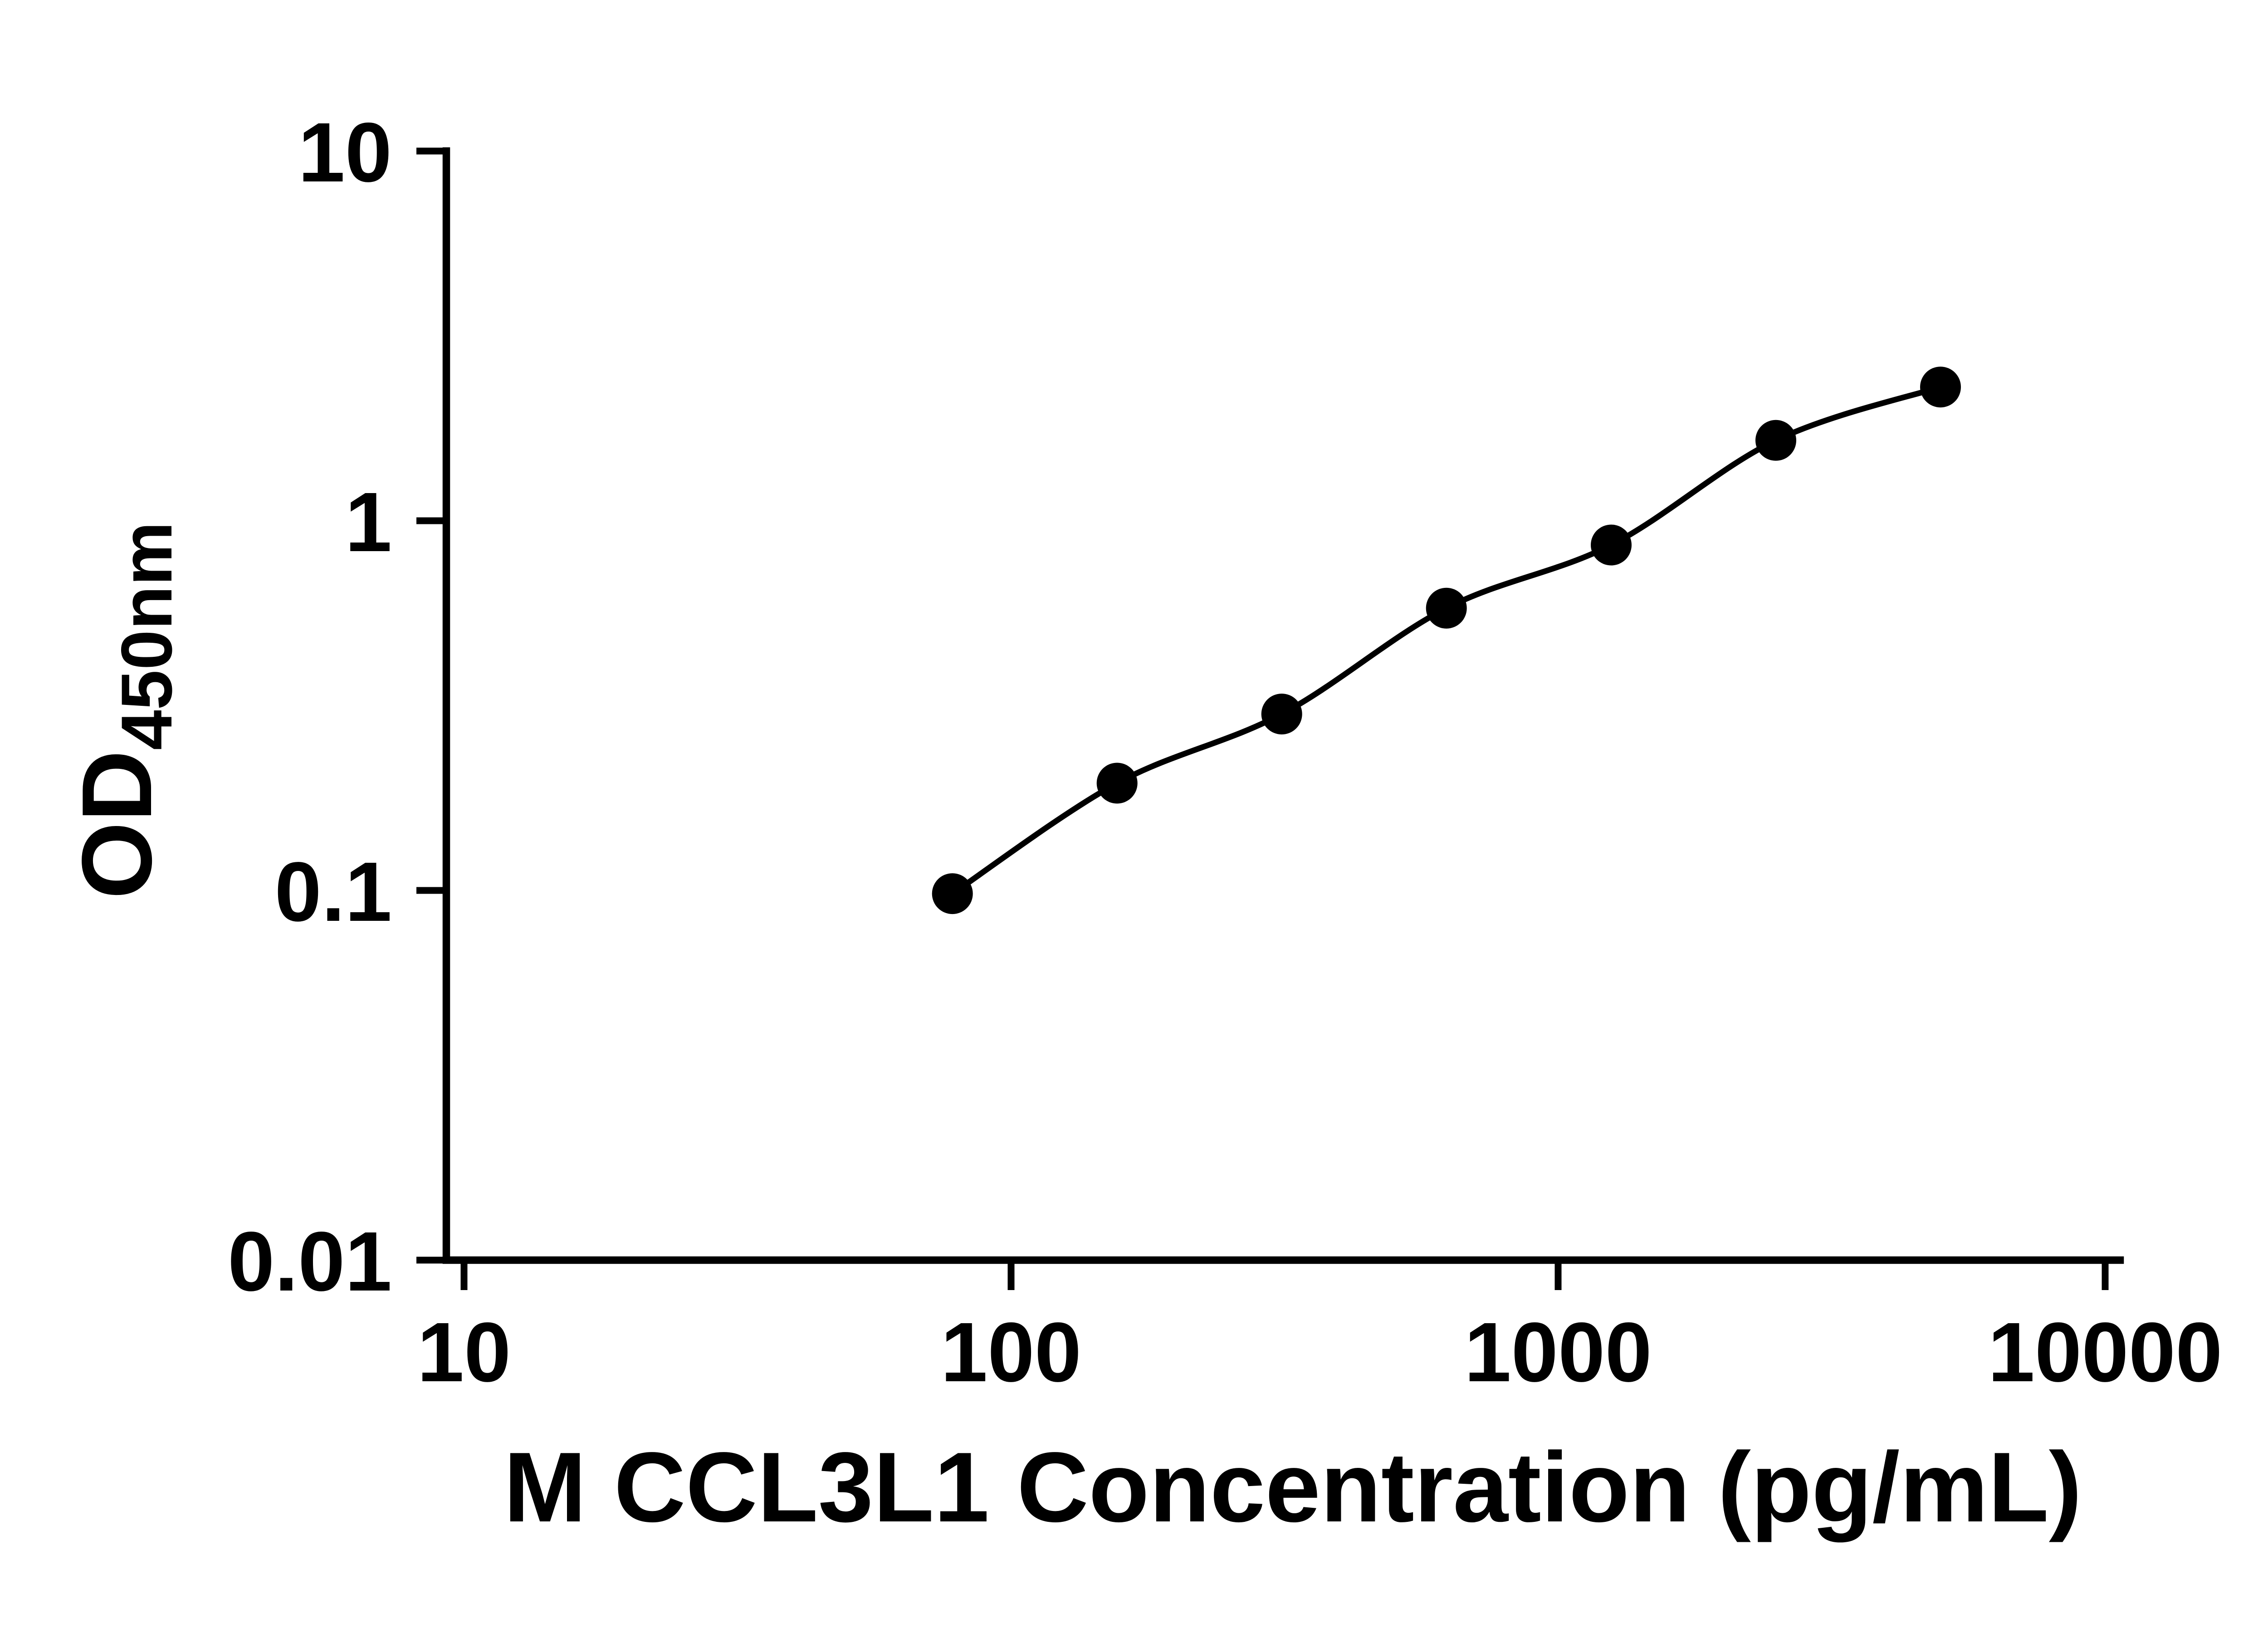  I want to click on x-tick-label: 10, so click(464, 1352).